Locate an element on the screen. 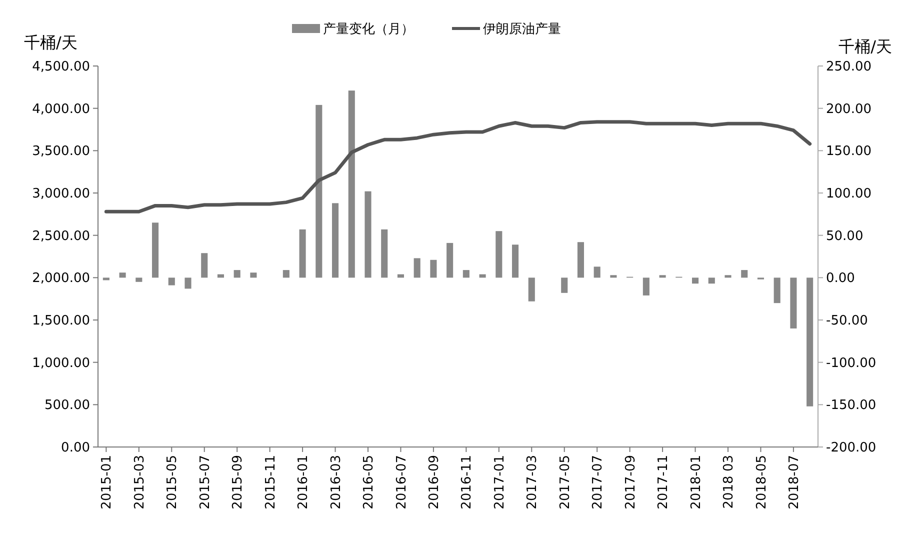 The image size is (900, 548). x-tick-label: 2016-05 is located at coordinates (369, 482).